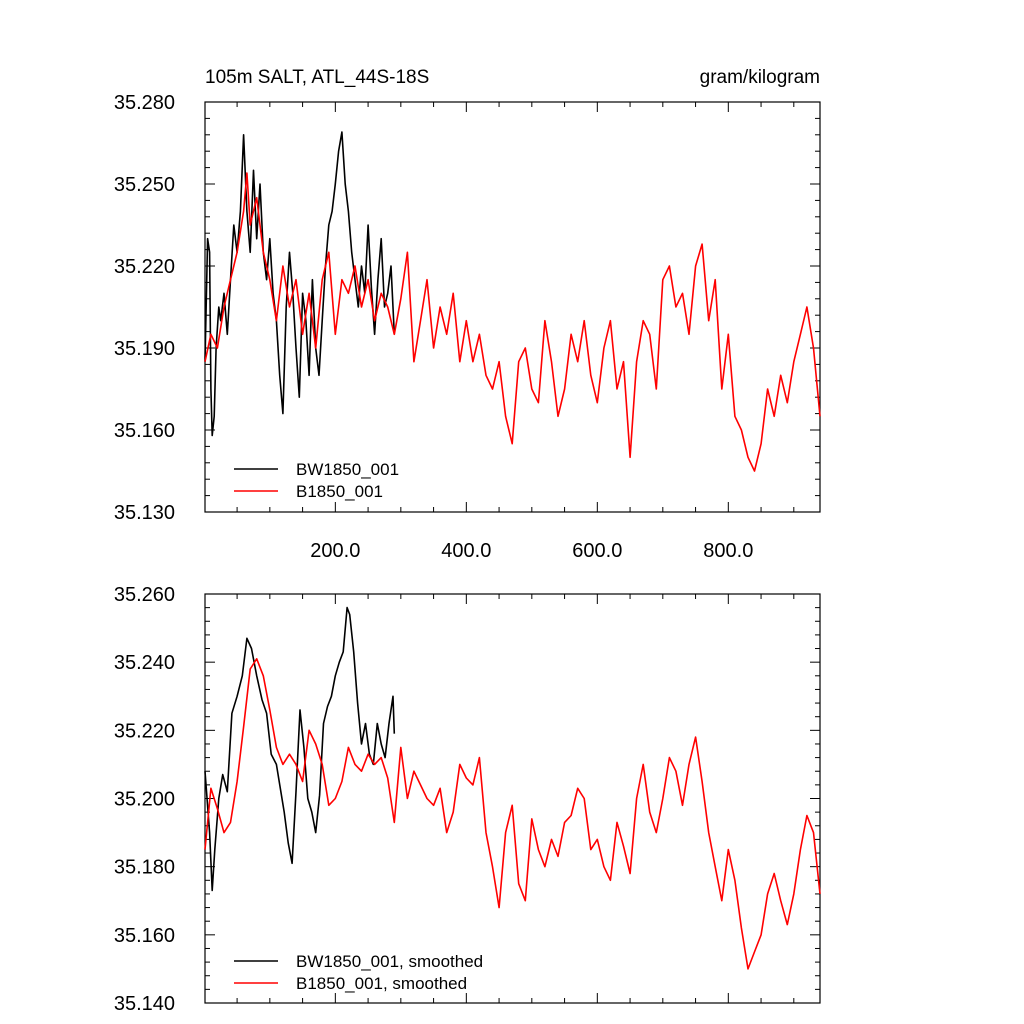 The height and width of the screenshot is (1024, 1024). Describe the element at coordinates (760, 77) in the screenshot. I see `units-label: gram/kilogram` at that location.